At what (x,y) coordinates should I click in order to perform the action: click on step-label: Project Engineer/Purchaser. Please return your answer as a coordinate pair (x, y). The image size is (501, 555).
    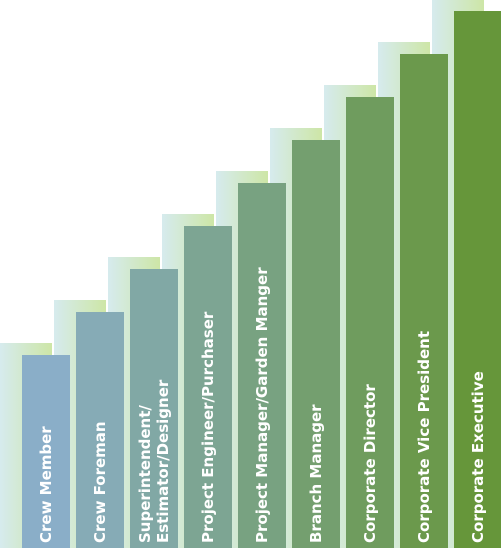
    Looking at the image, I should click on (208, 427).